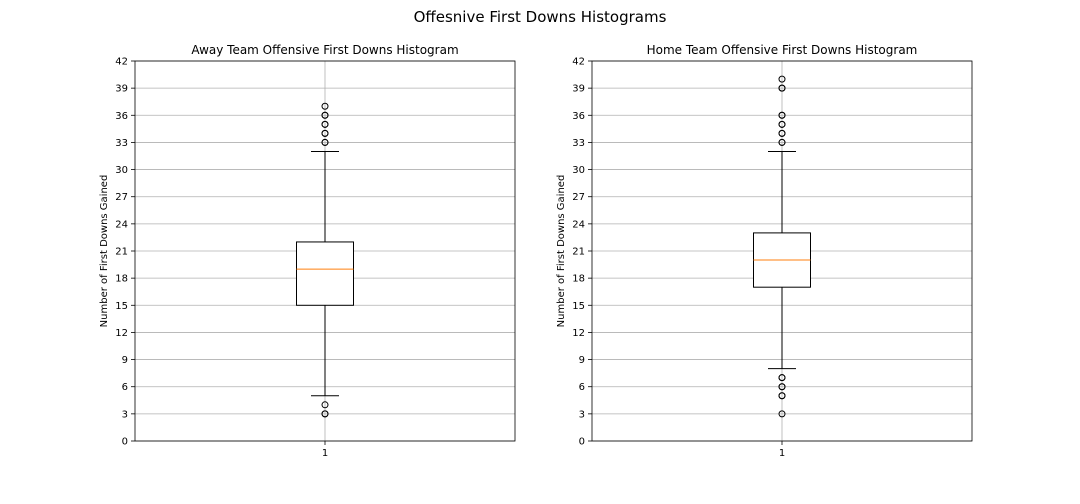 This screenshot has width=1080, height=504. I want to click on figure-title: Offesnive First Downs Histograms, so click(540, 17).